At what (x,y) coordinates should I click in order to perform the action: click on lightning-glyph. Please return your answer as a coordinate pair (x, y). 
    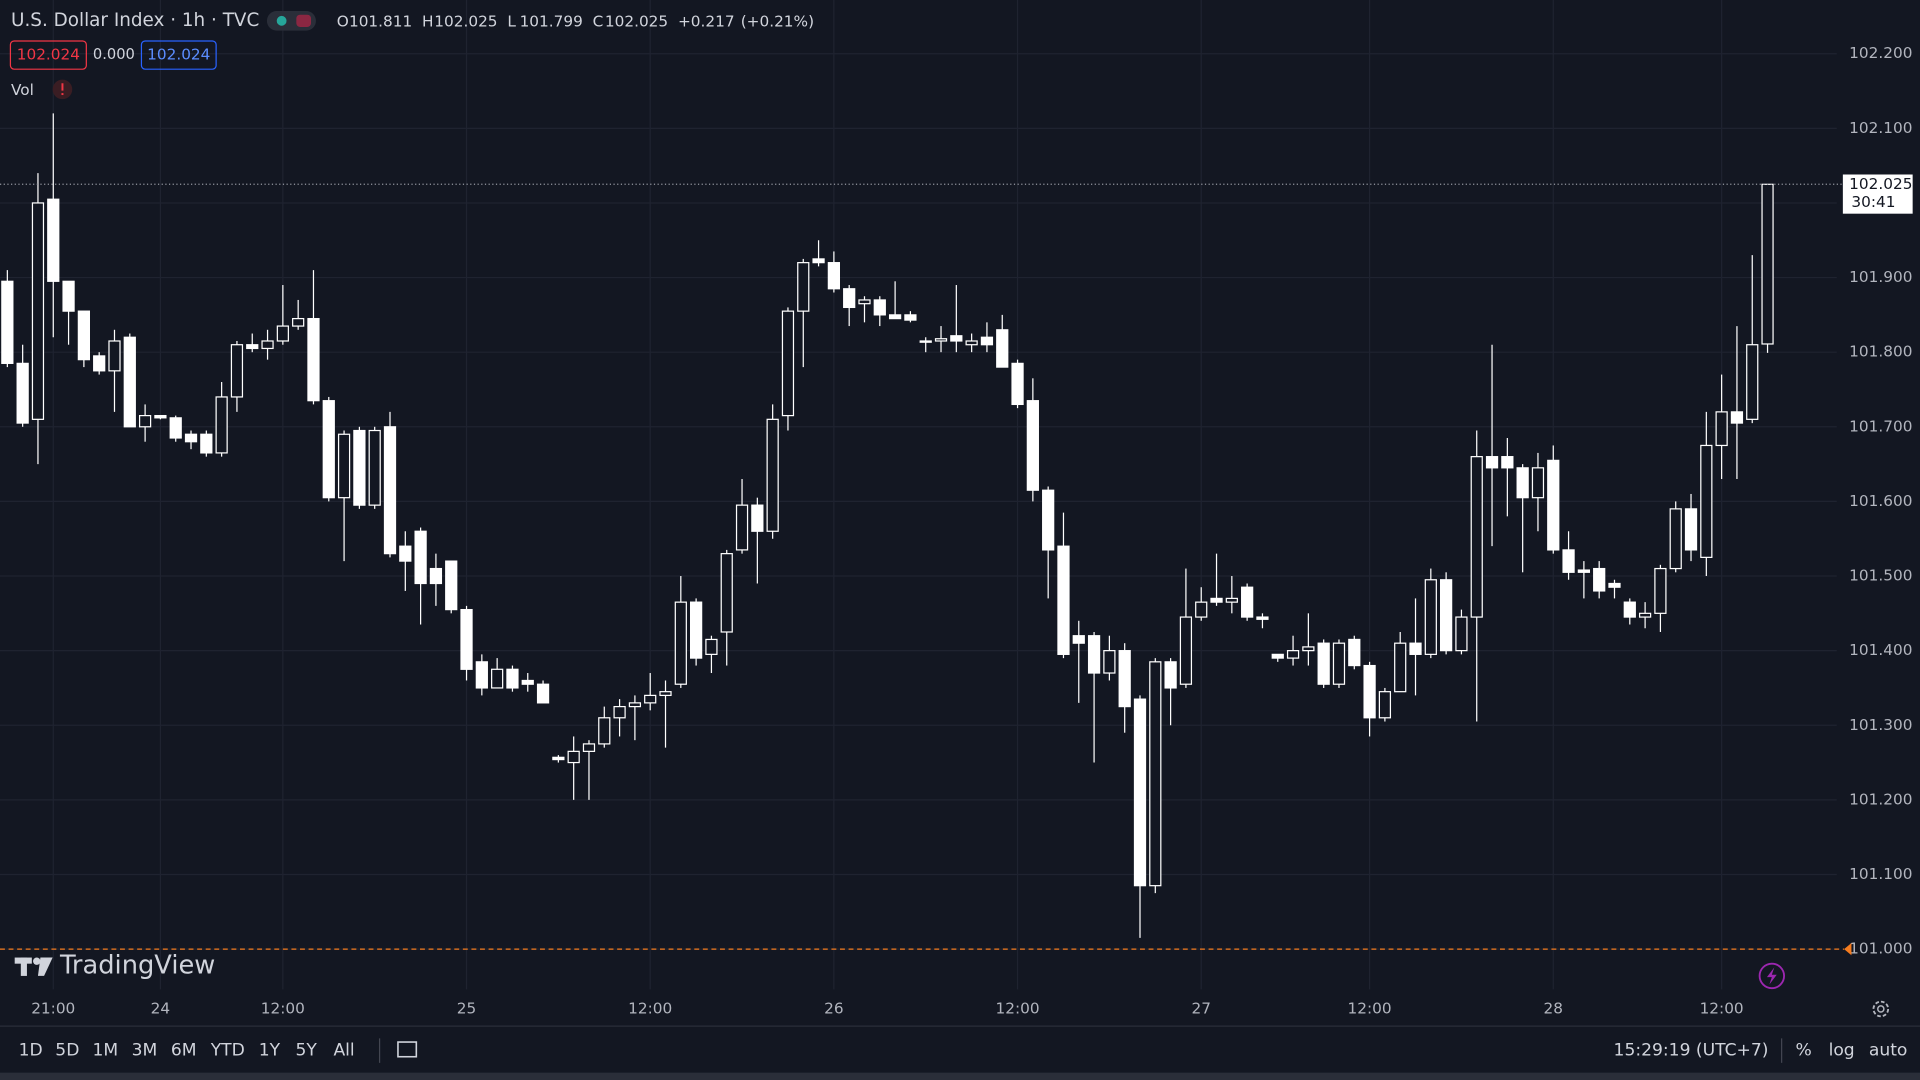
    Looking at the image, I should click on (1771, 976).